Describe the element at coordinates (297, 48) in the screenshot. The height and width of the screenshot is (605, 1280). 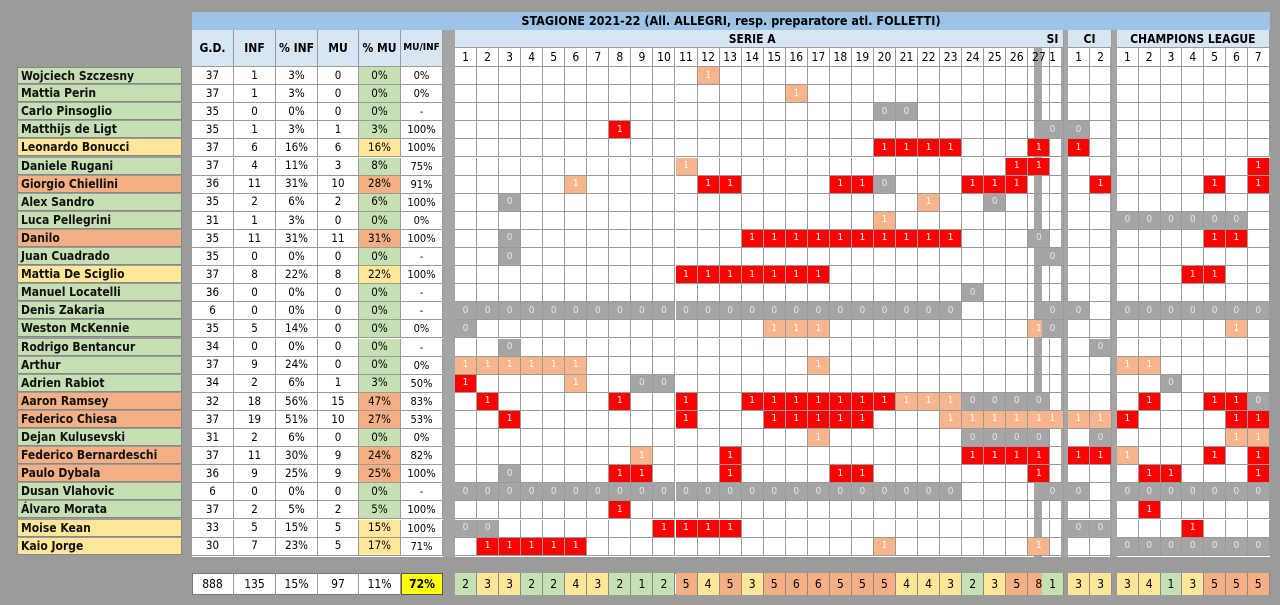
I see `stat-header-pinf: % INF` at that location.